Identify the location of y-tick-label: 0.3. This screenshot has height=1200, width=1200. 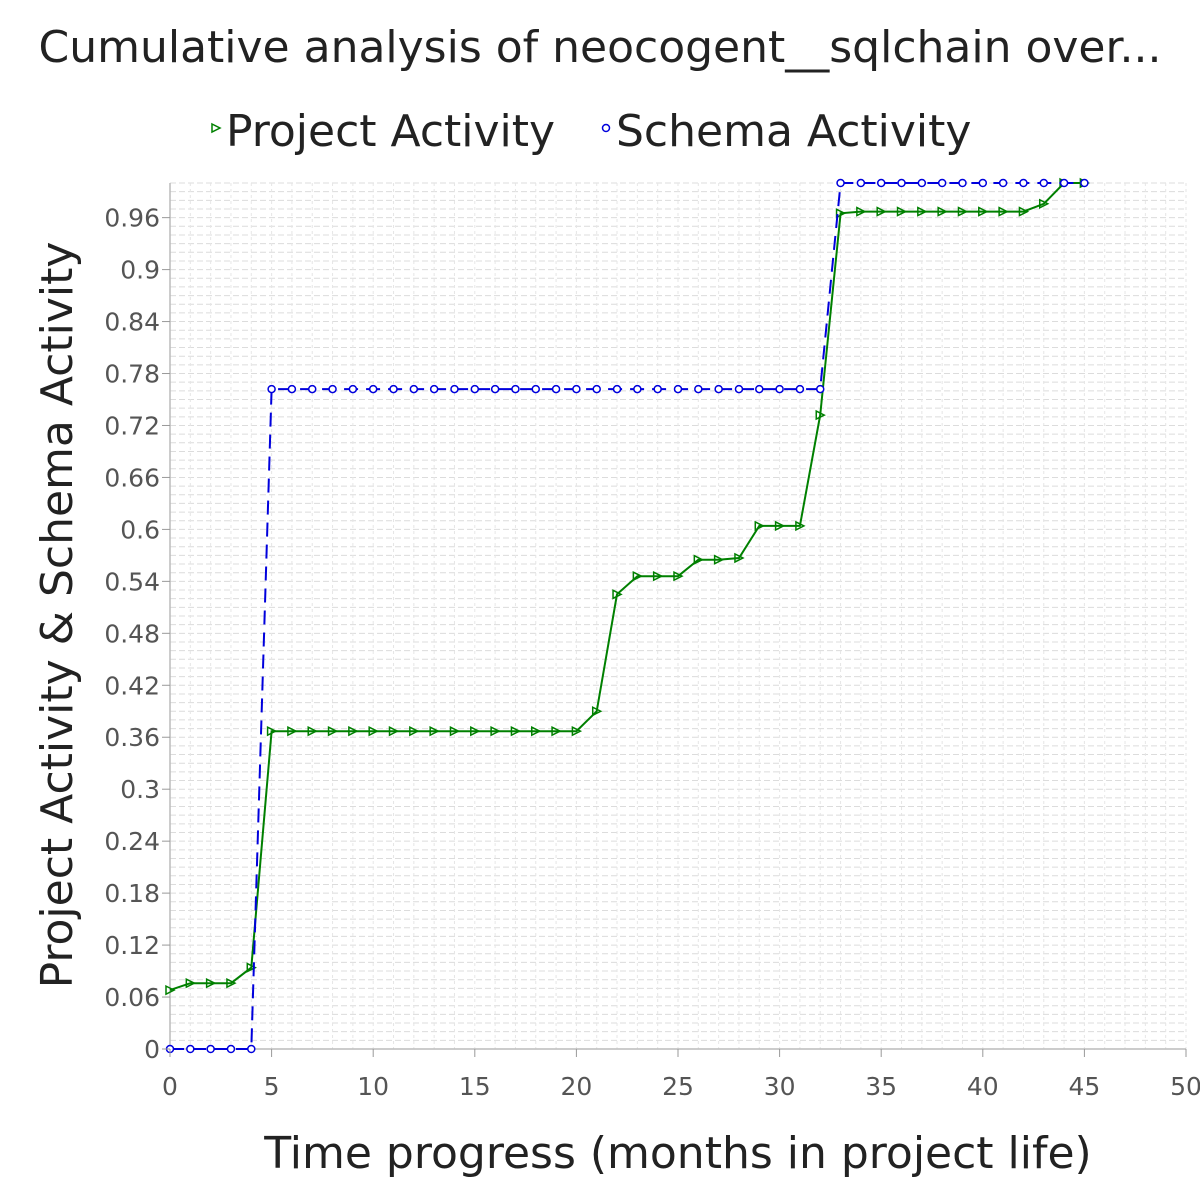
(140, 789).